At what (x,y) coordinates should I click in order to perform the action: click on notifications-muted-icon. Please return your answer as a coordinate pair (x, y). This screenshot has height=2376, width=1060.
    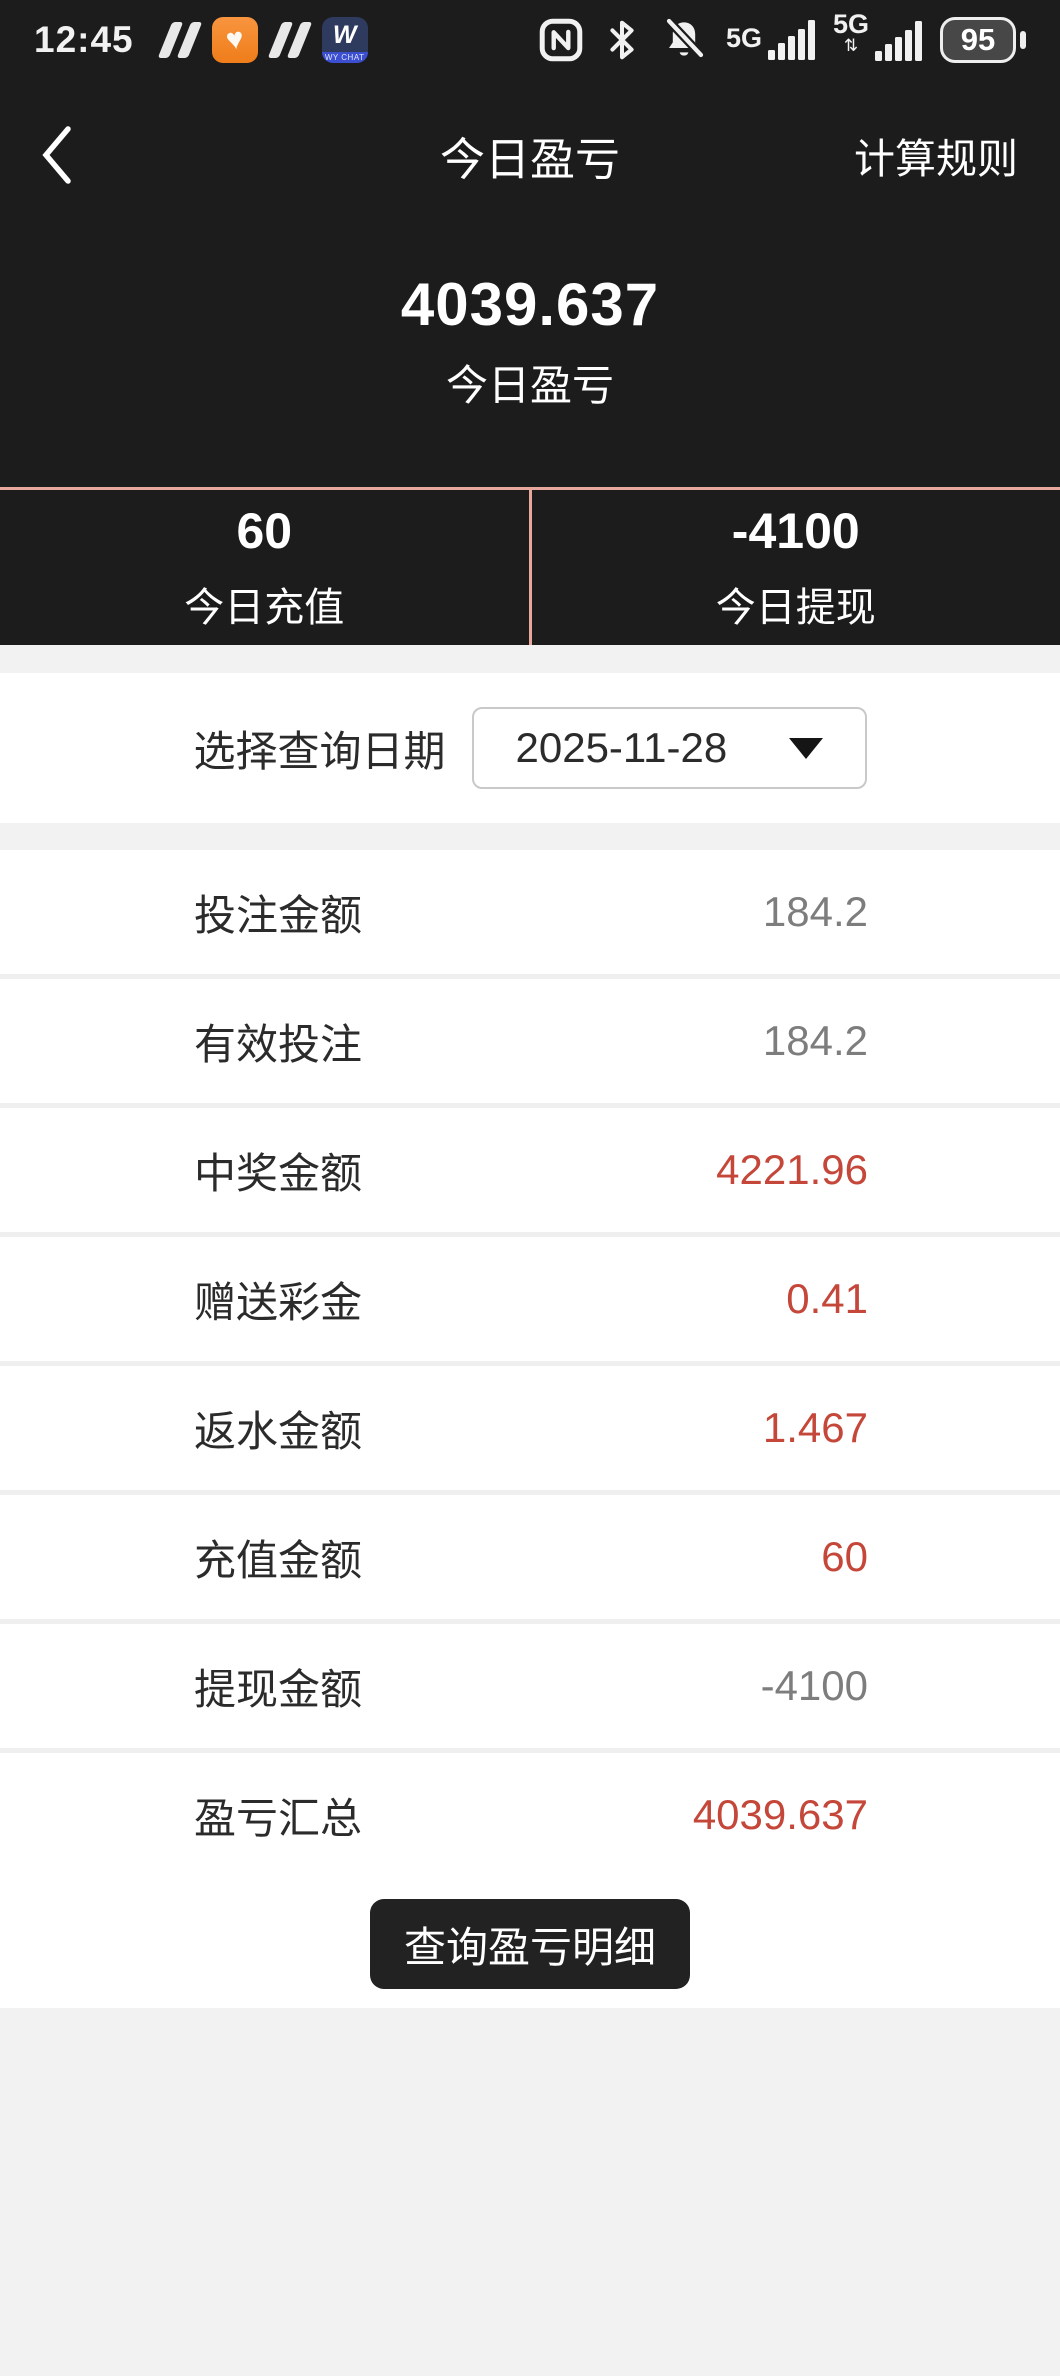
    Looking at the image, I should click on (685, 38).